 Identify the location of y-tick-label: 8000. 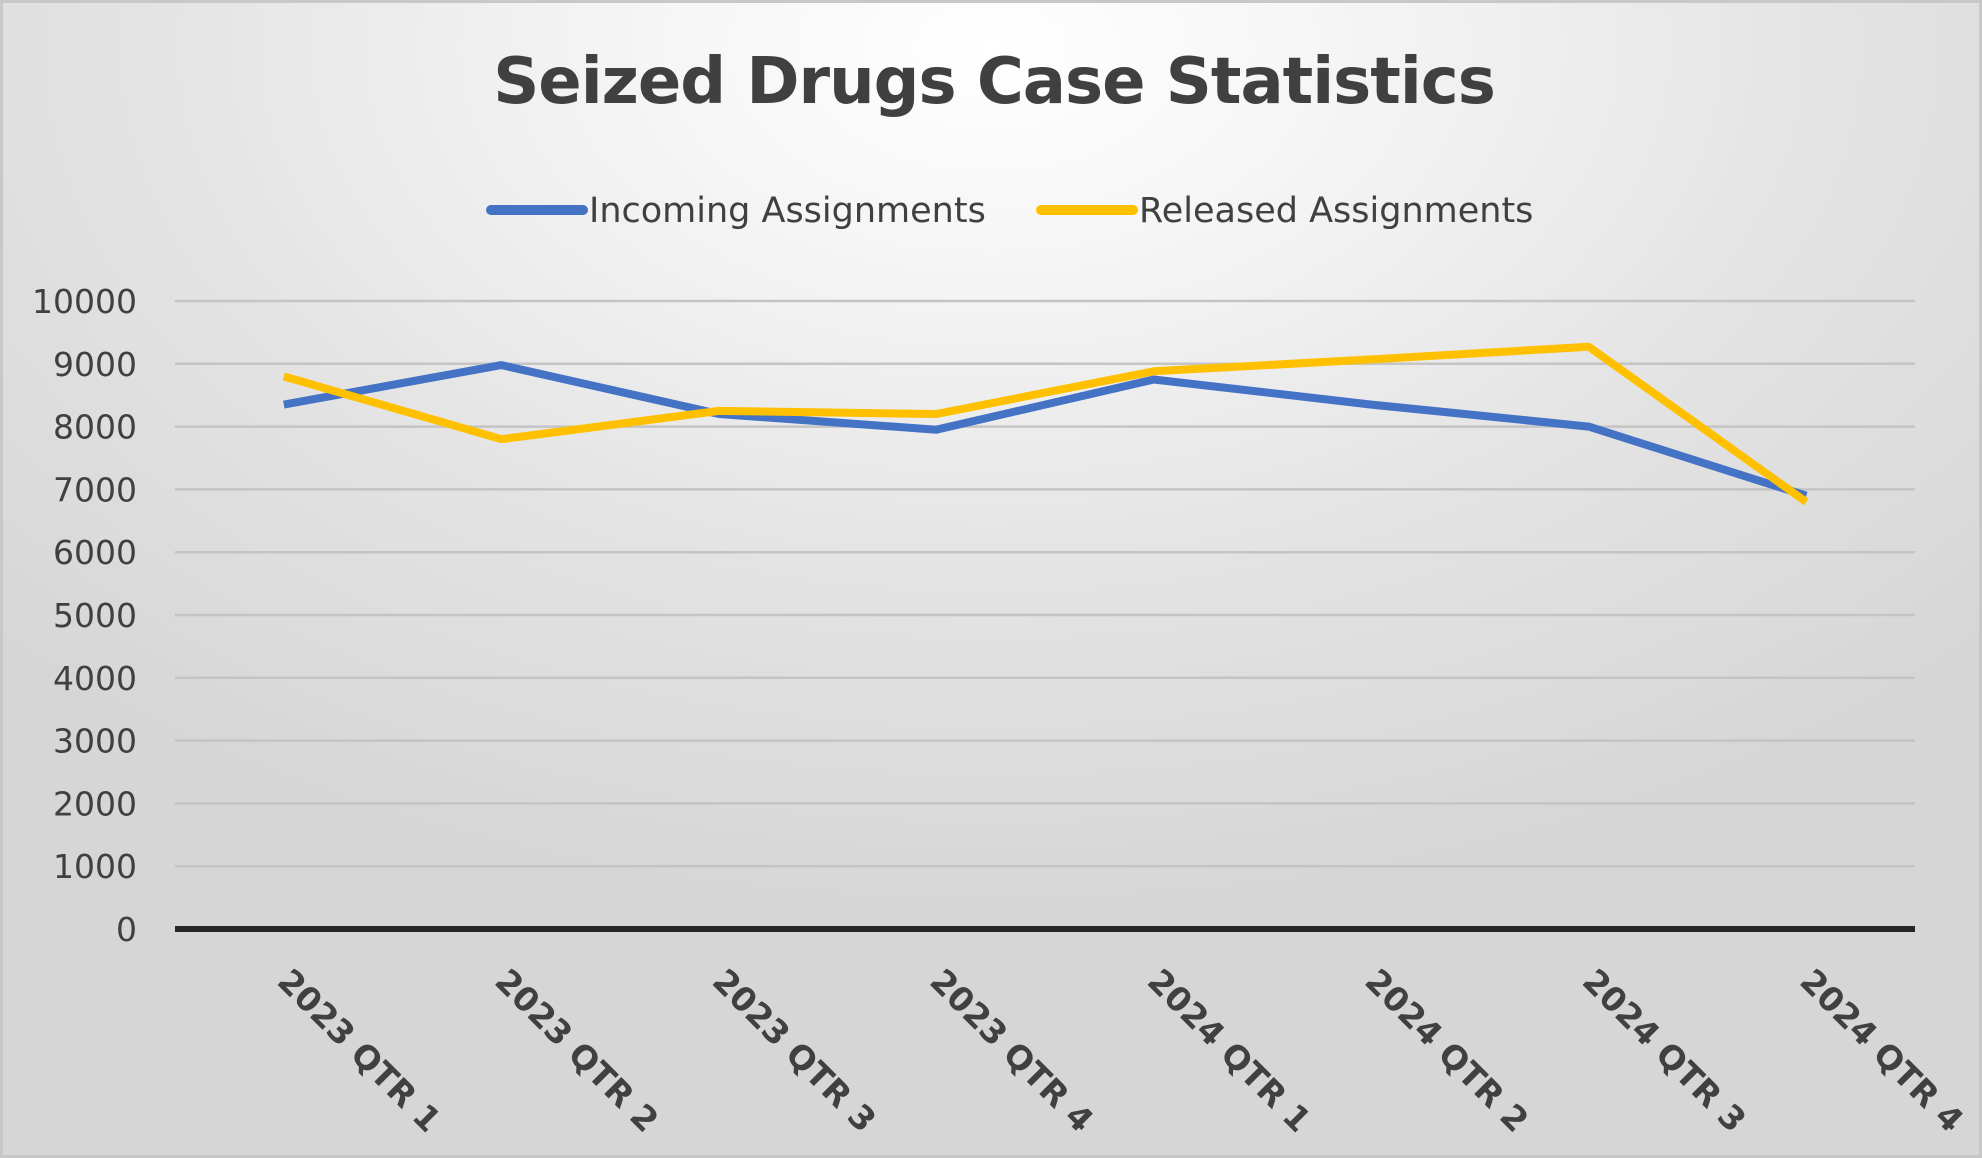
(95, 427).